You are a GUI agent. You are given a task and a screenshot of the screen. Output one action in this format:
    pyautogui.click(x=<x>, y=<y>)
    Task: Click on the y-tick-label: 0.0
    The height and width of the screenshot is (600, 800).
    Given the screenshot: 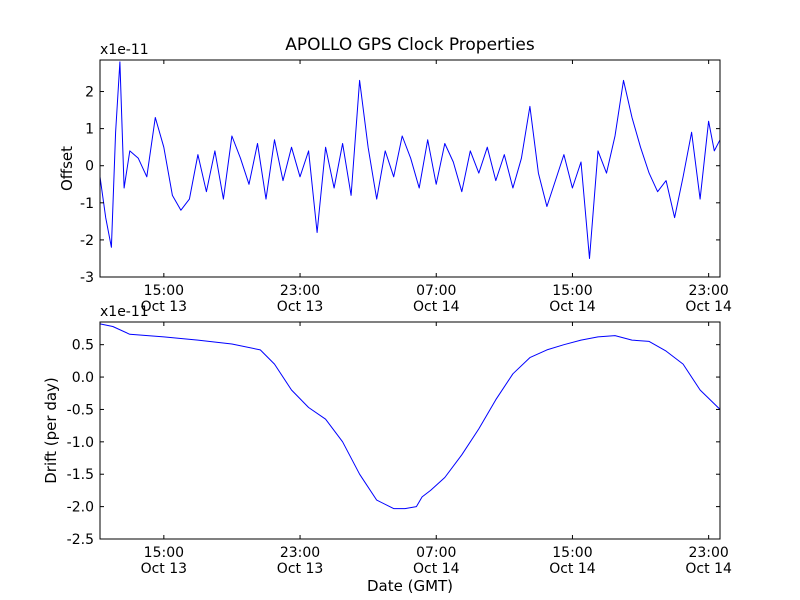 What is the action you would take?
    pyautogui.click(x=83, y=378)
    